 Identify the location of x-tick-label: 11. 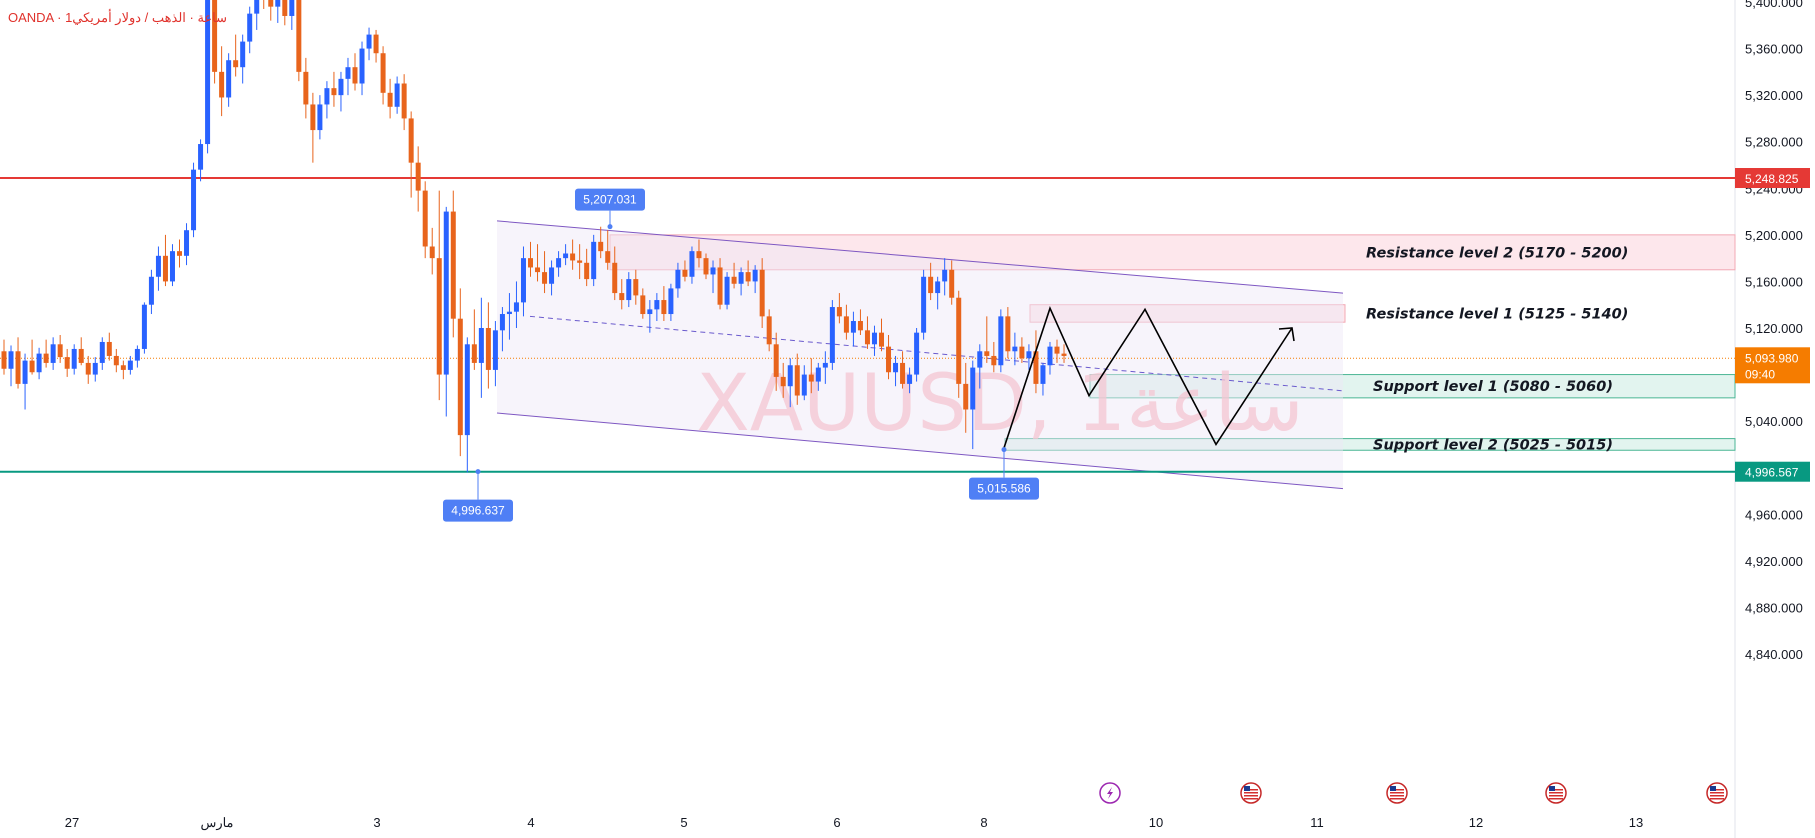
(1317, 822).